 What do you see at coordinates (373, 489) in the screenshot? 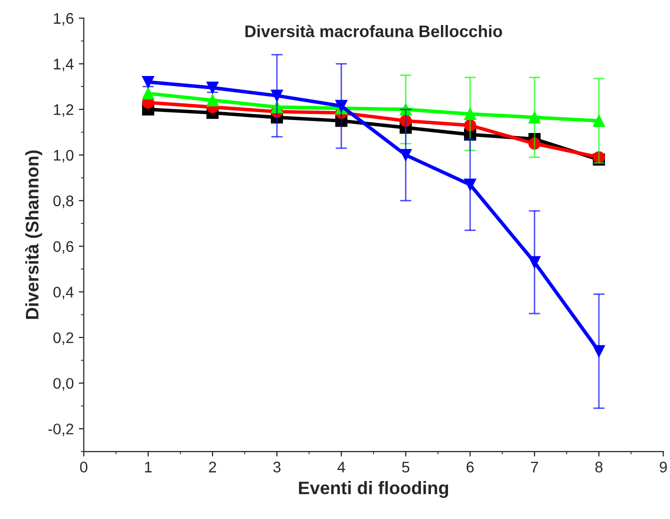
I see `x-axis-title: Eventi di flooding` at bounding box center [373, 489].